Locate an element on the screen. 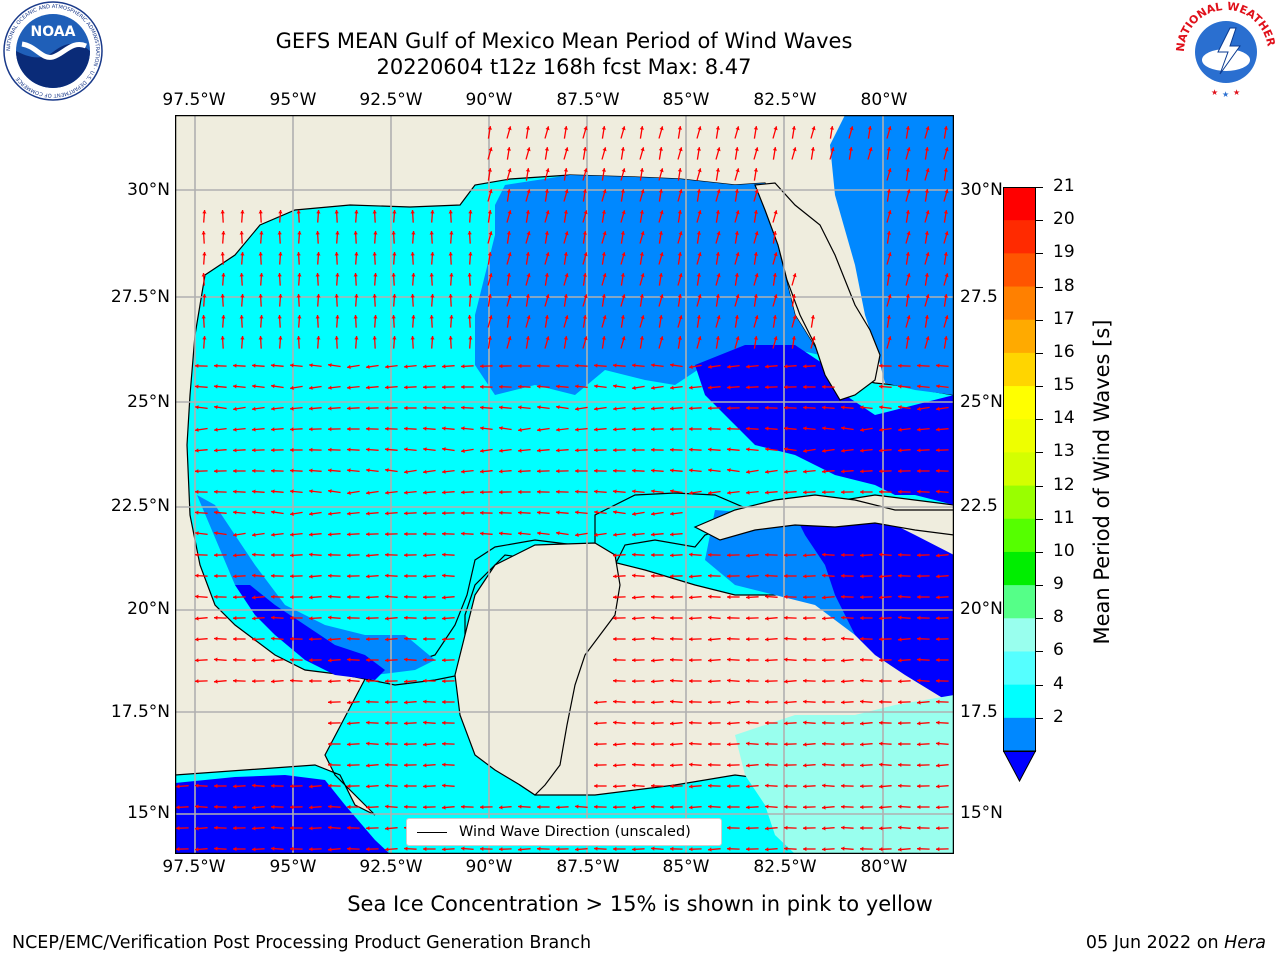  lat-tick-right: 27.5 is located at coordinates (979, 297).